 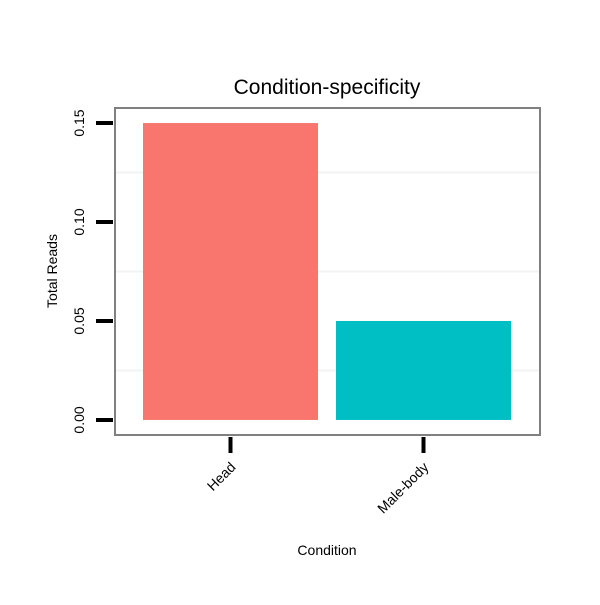 What do you see at coordinates (221, 476) in the screenshot?
I see `x-tick-label: Head` at bounding box center [221, 476].